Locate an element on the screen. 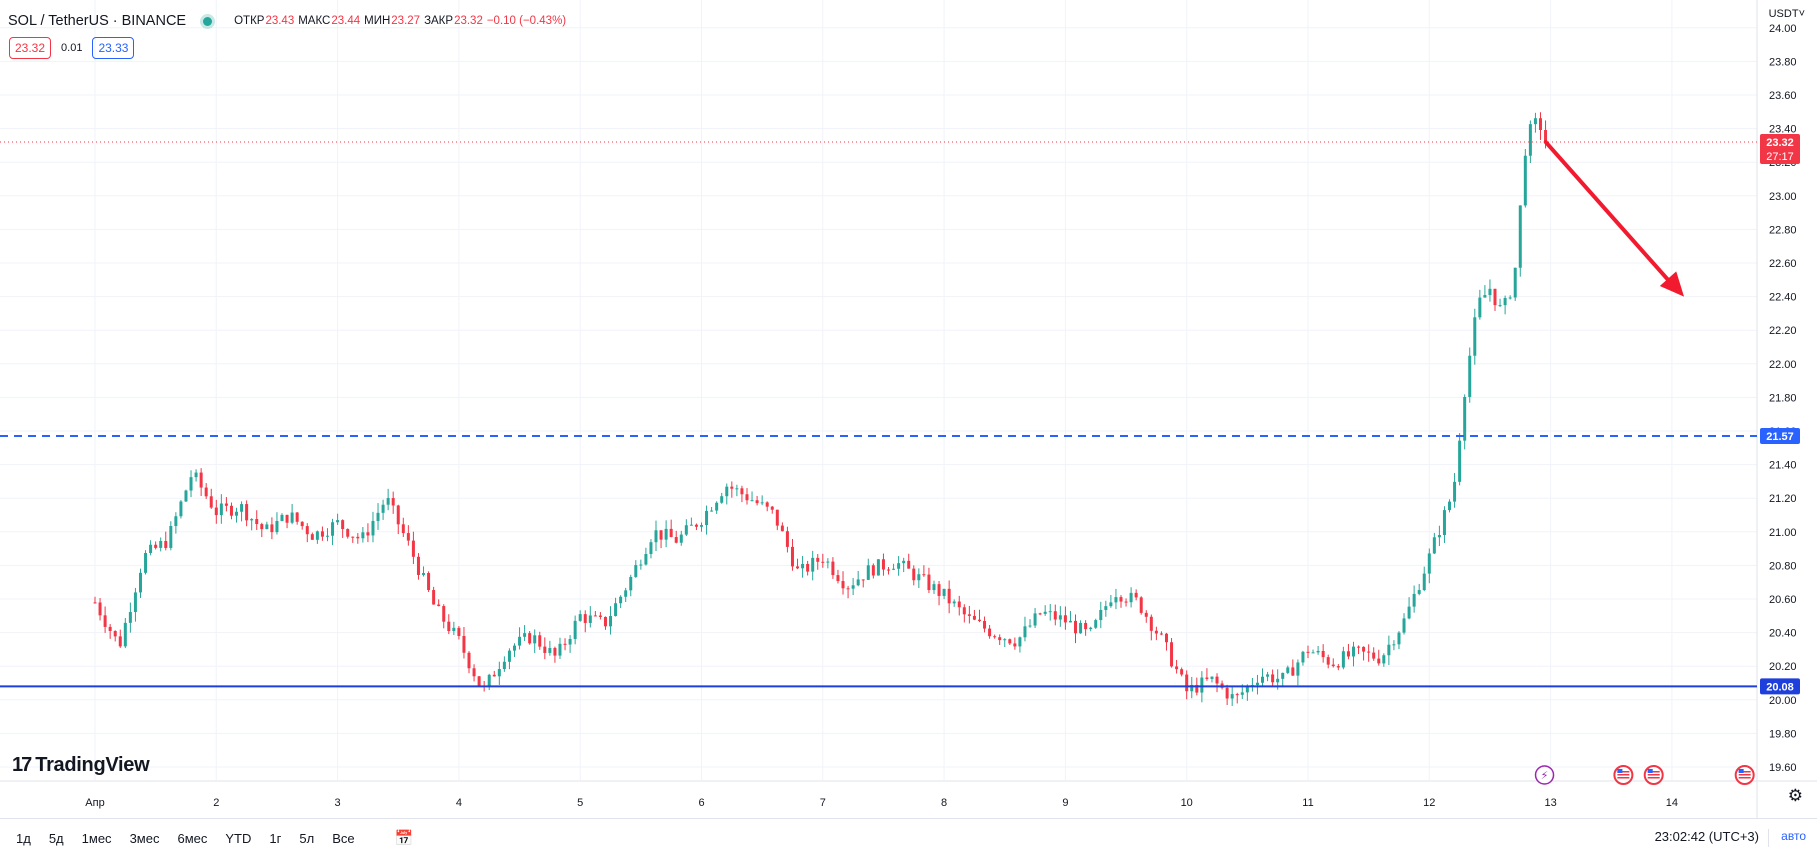  range-1y-button: 1г is located at coordinates (275, 838).